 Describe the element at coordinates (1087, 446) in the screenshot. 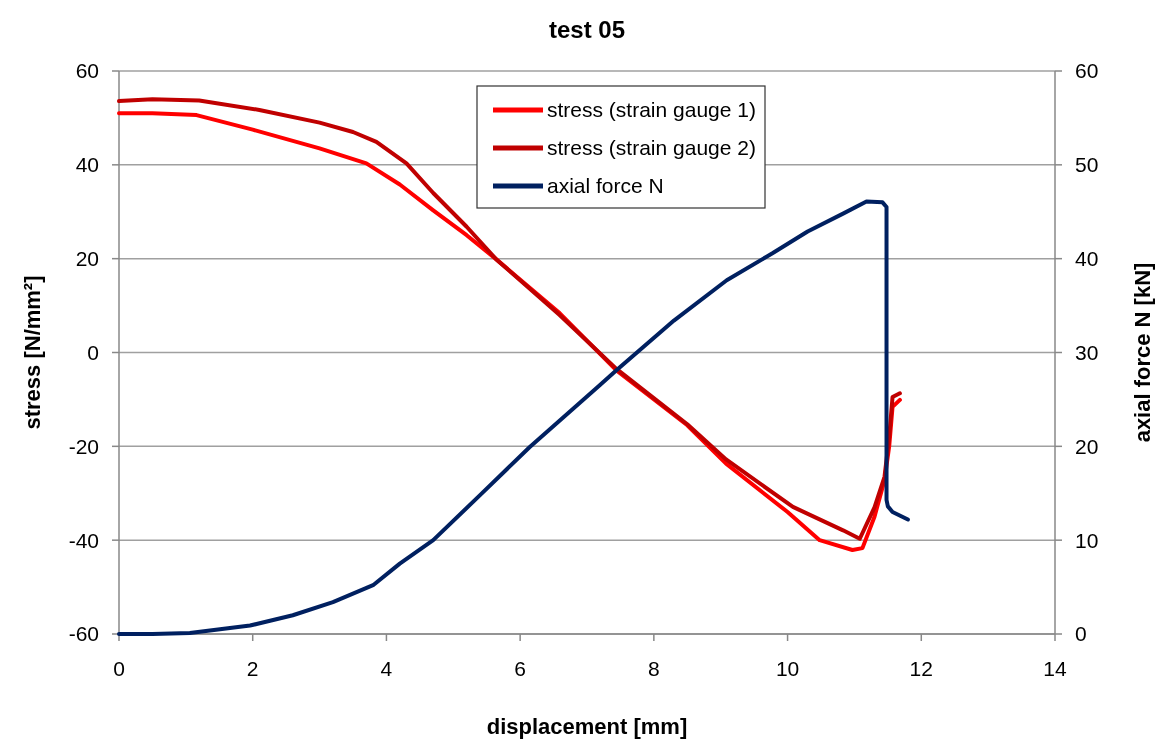

I see `y2-tick-label: 20` at that location.